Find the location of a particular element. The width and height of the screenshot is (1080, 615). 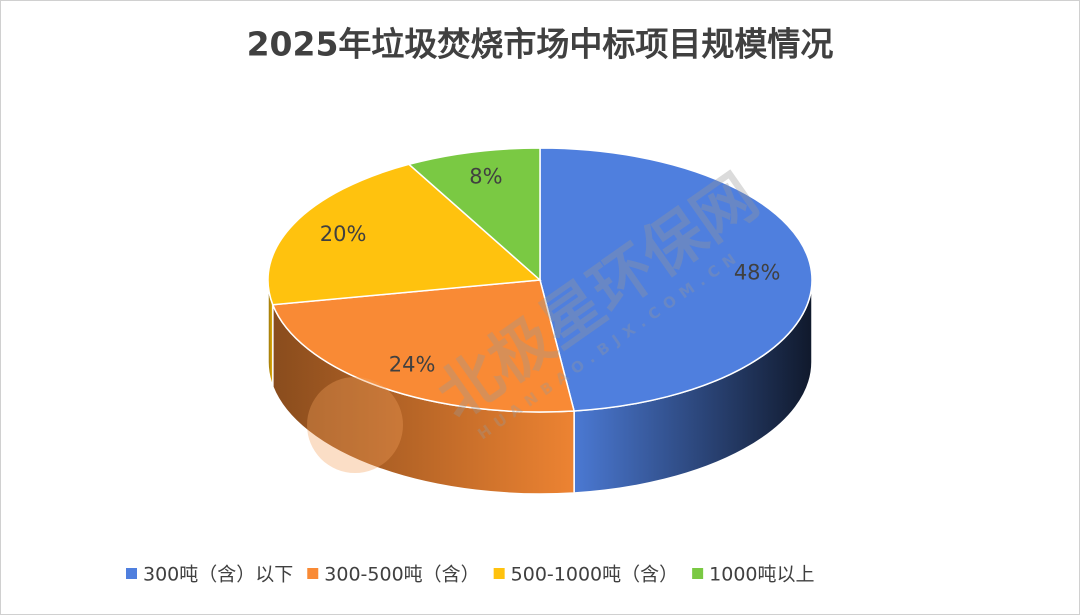

legend-label: 1000吨以上 is located at coordinates (761, 575).